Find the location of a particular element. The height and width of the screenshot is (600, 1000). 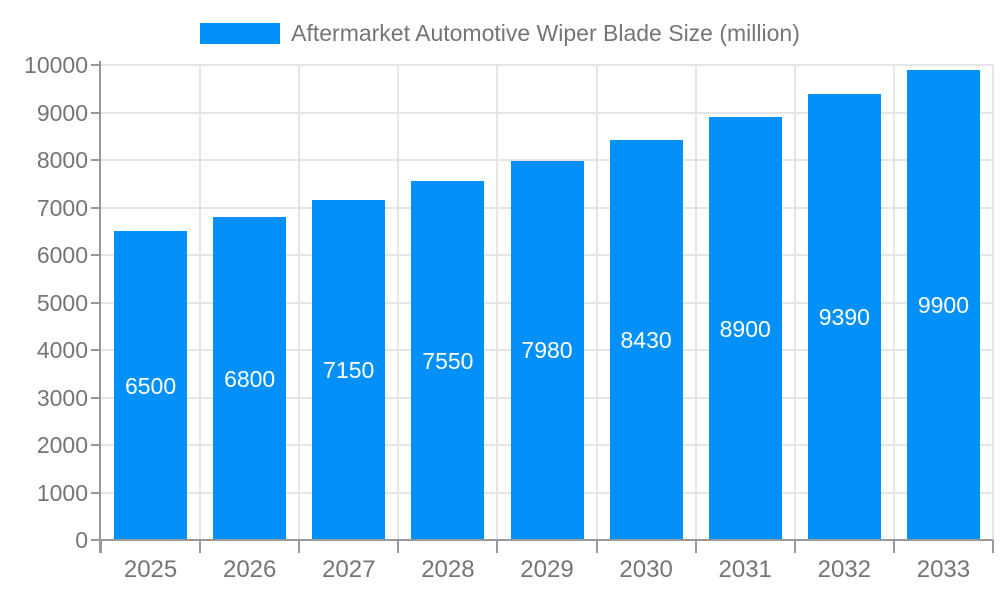

y-tick-label: 10000 is located at coordinates (56, 65).